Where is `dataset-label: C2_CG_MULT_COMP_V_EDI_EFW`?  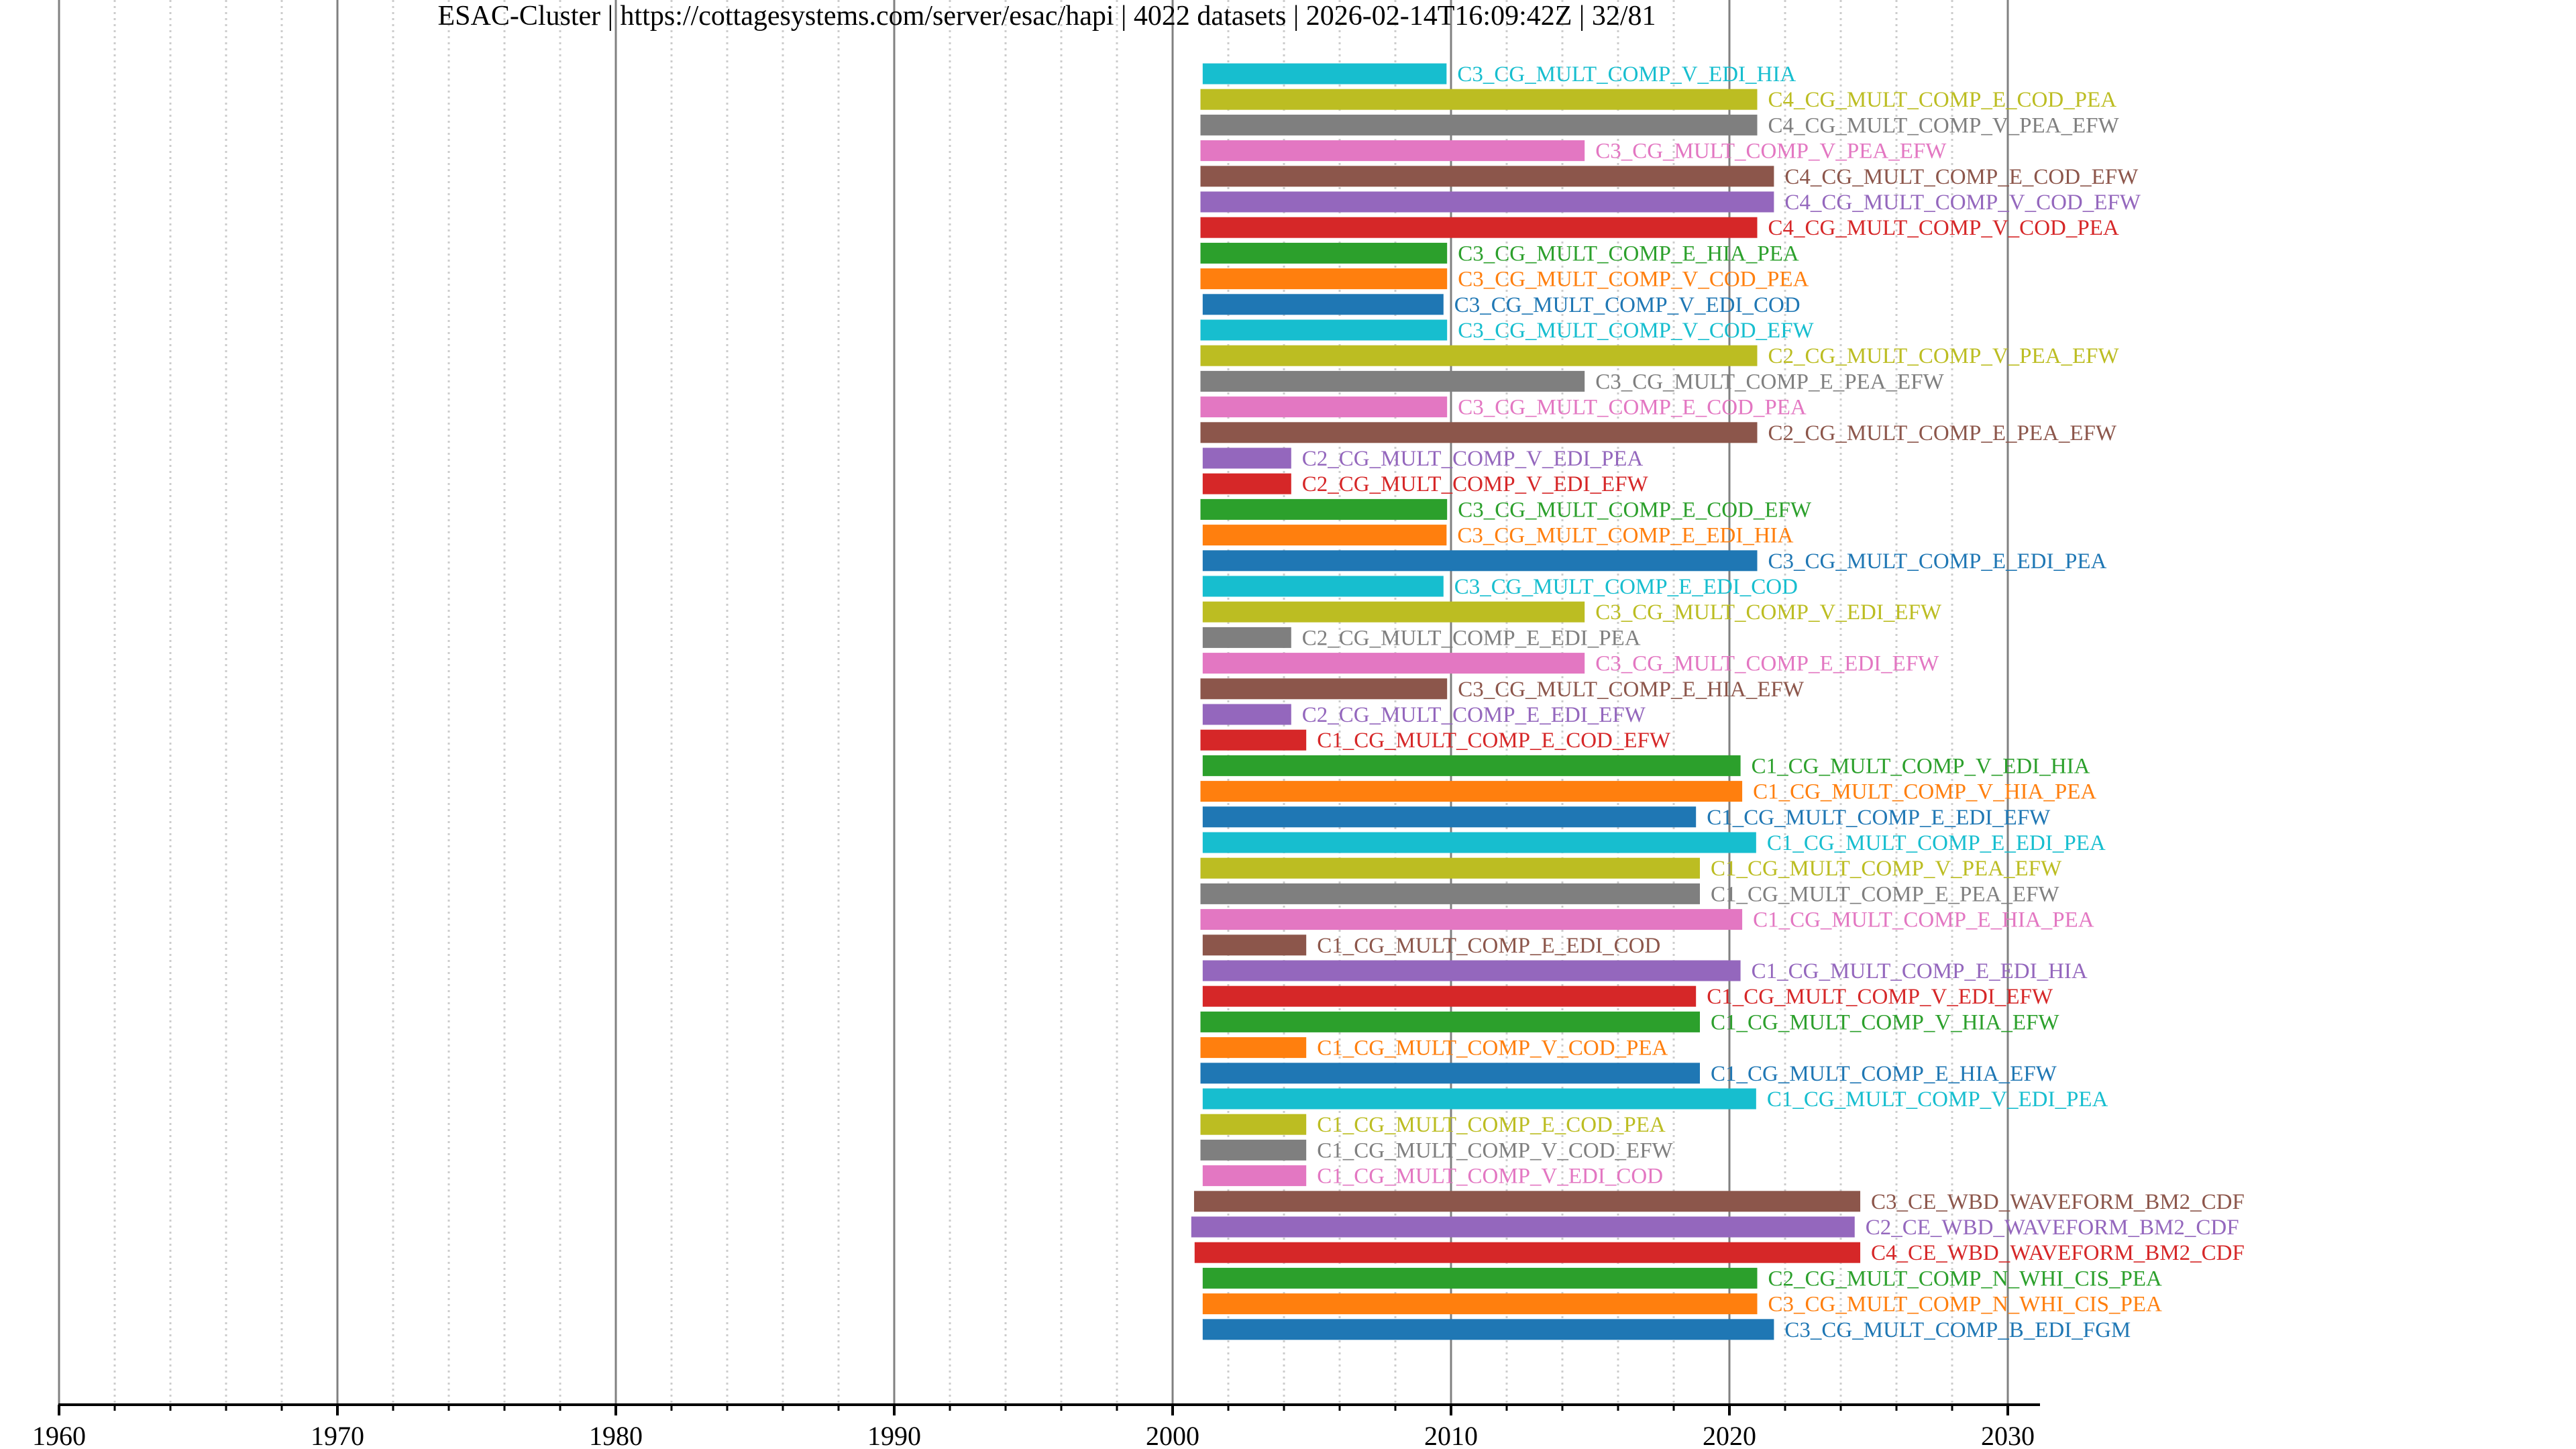 dataset-label: C2_CG_MULT_COMP_V_EDI_EFW is located at coordinates (1475, 484).